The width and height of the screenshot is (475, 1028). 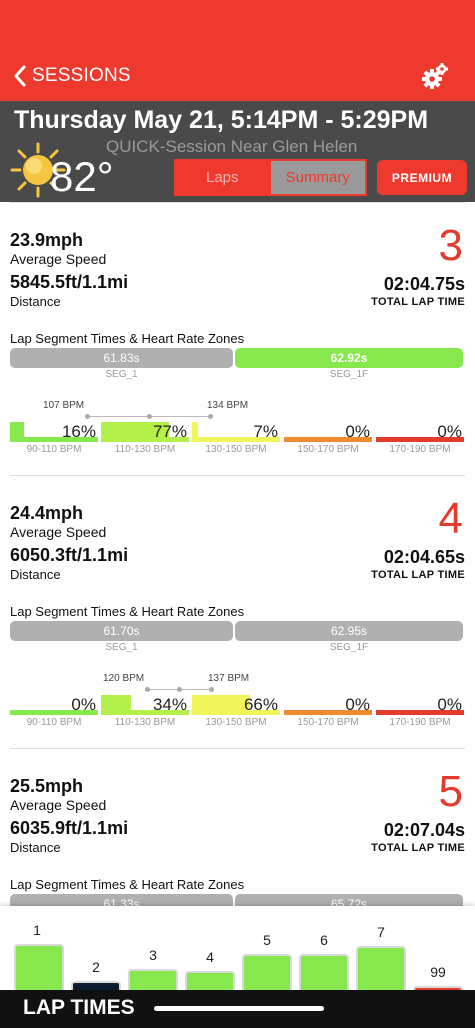 I want to click on heart-rate-zone: 16%, so click(x=54, y=432).